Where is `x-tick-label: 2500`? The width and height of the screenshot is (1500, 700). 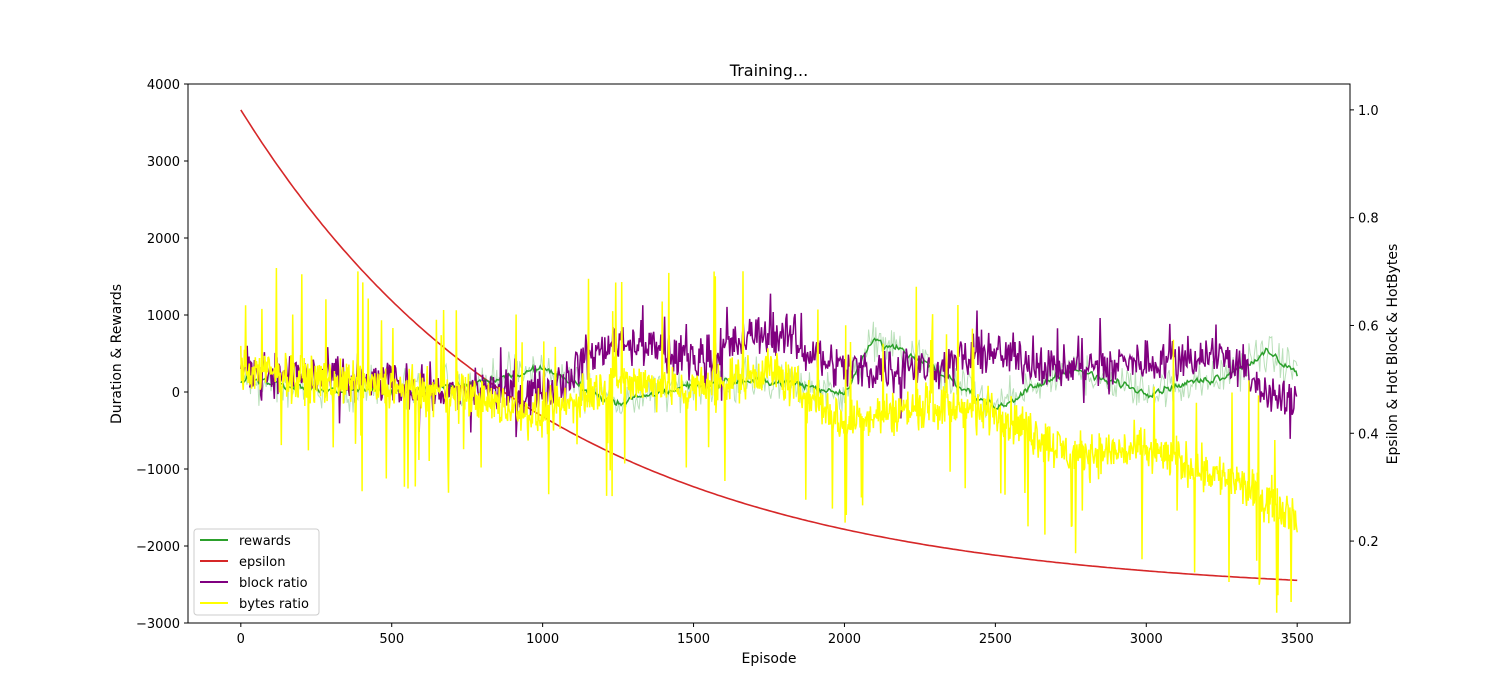 x-tick-label: 2500 is located at coordinates (995, 639).